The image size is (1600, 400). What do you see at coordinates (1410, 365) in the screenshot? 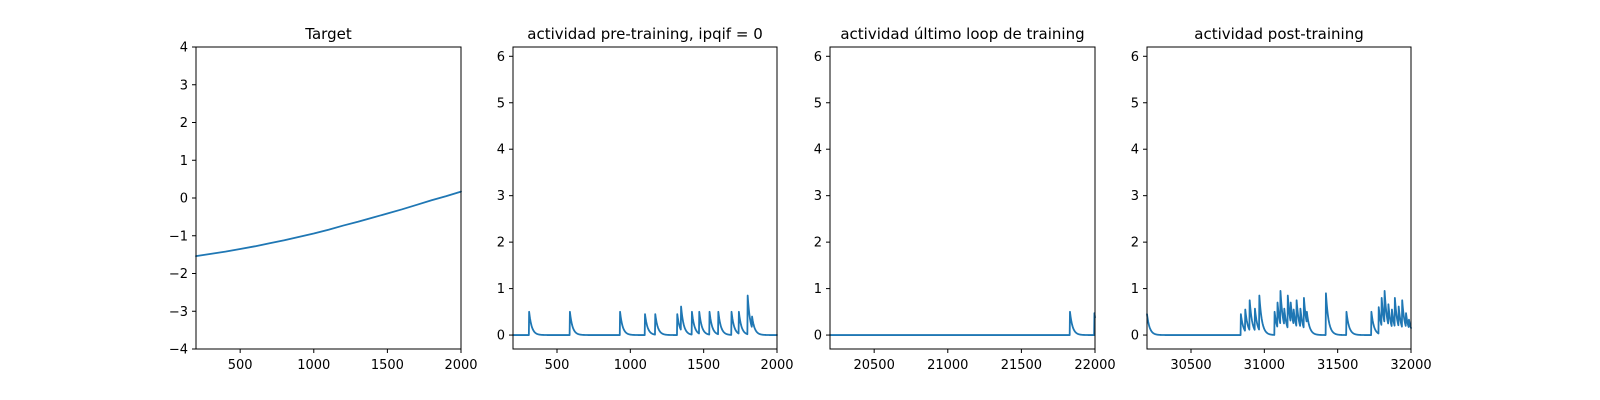
I see `x-tick-label: 32000` at bounding box center [1410, 365].